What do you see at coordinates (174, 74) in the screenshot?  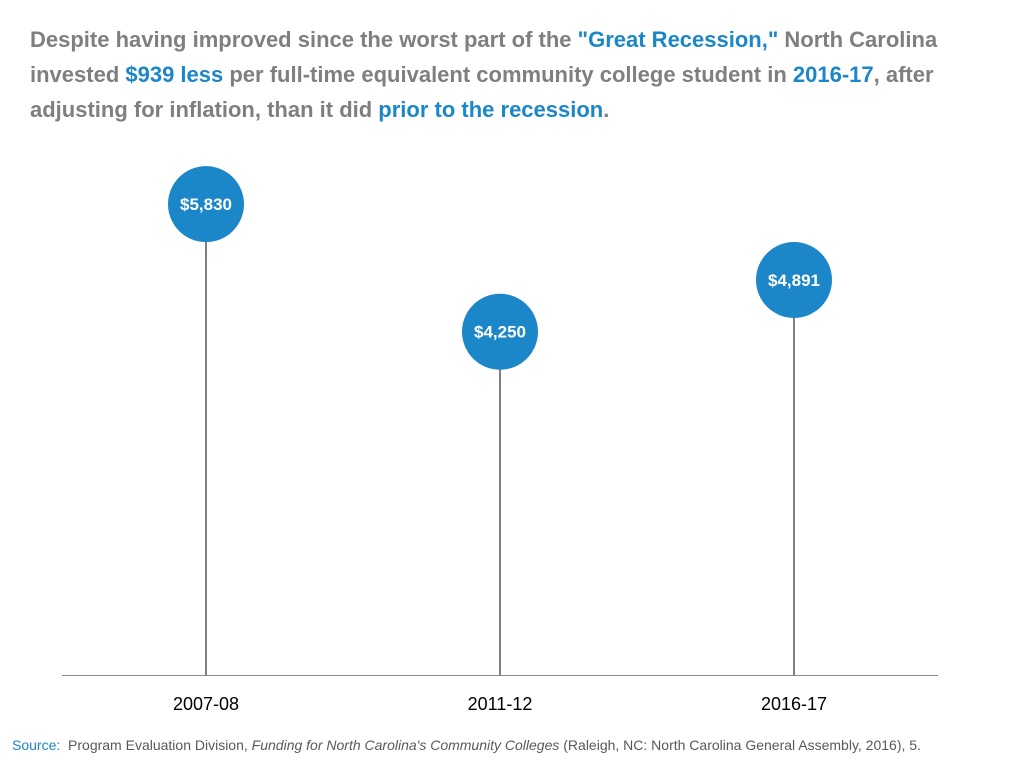 I see `headline-highlight-amount: $939 less` at bounding box center [174, 74].